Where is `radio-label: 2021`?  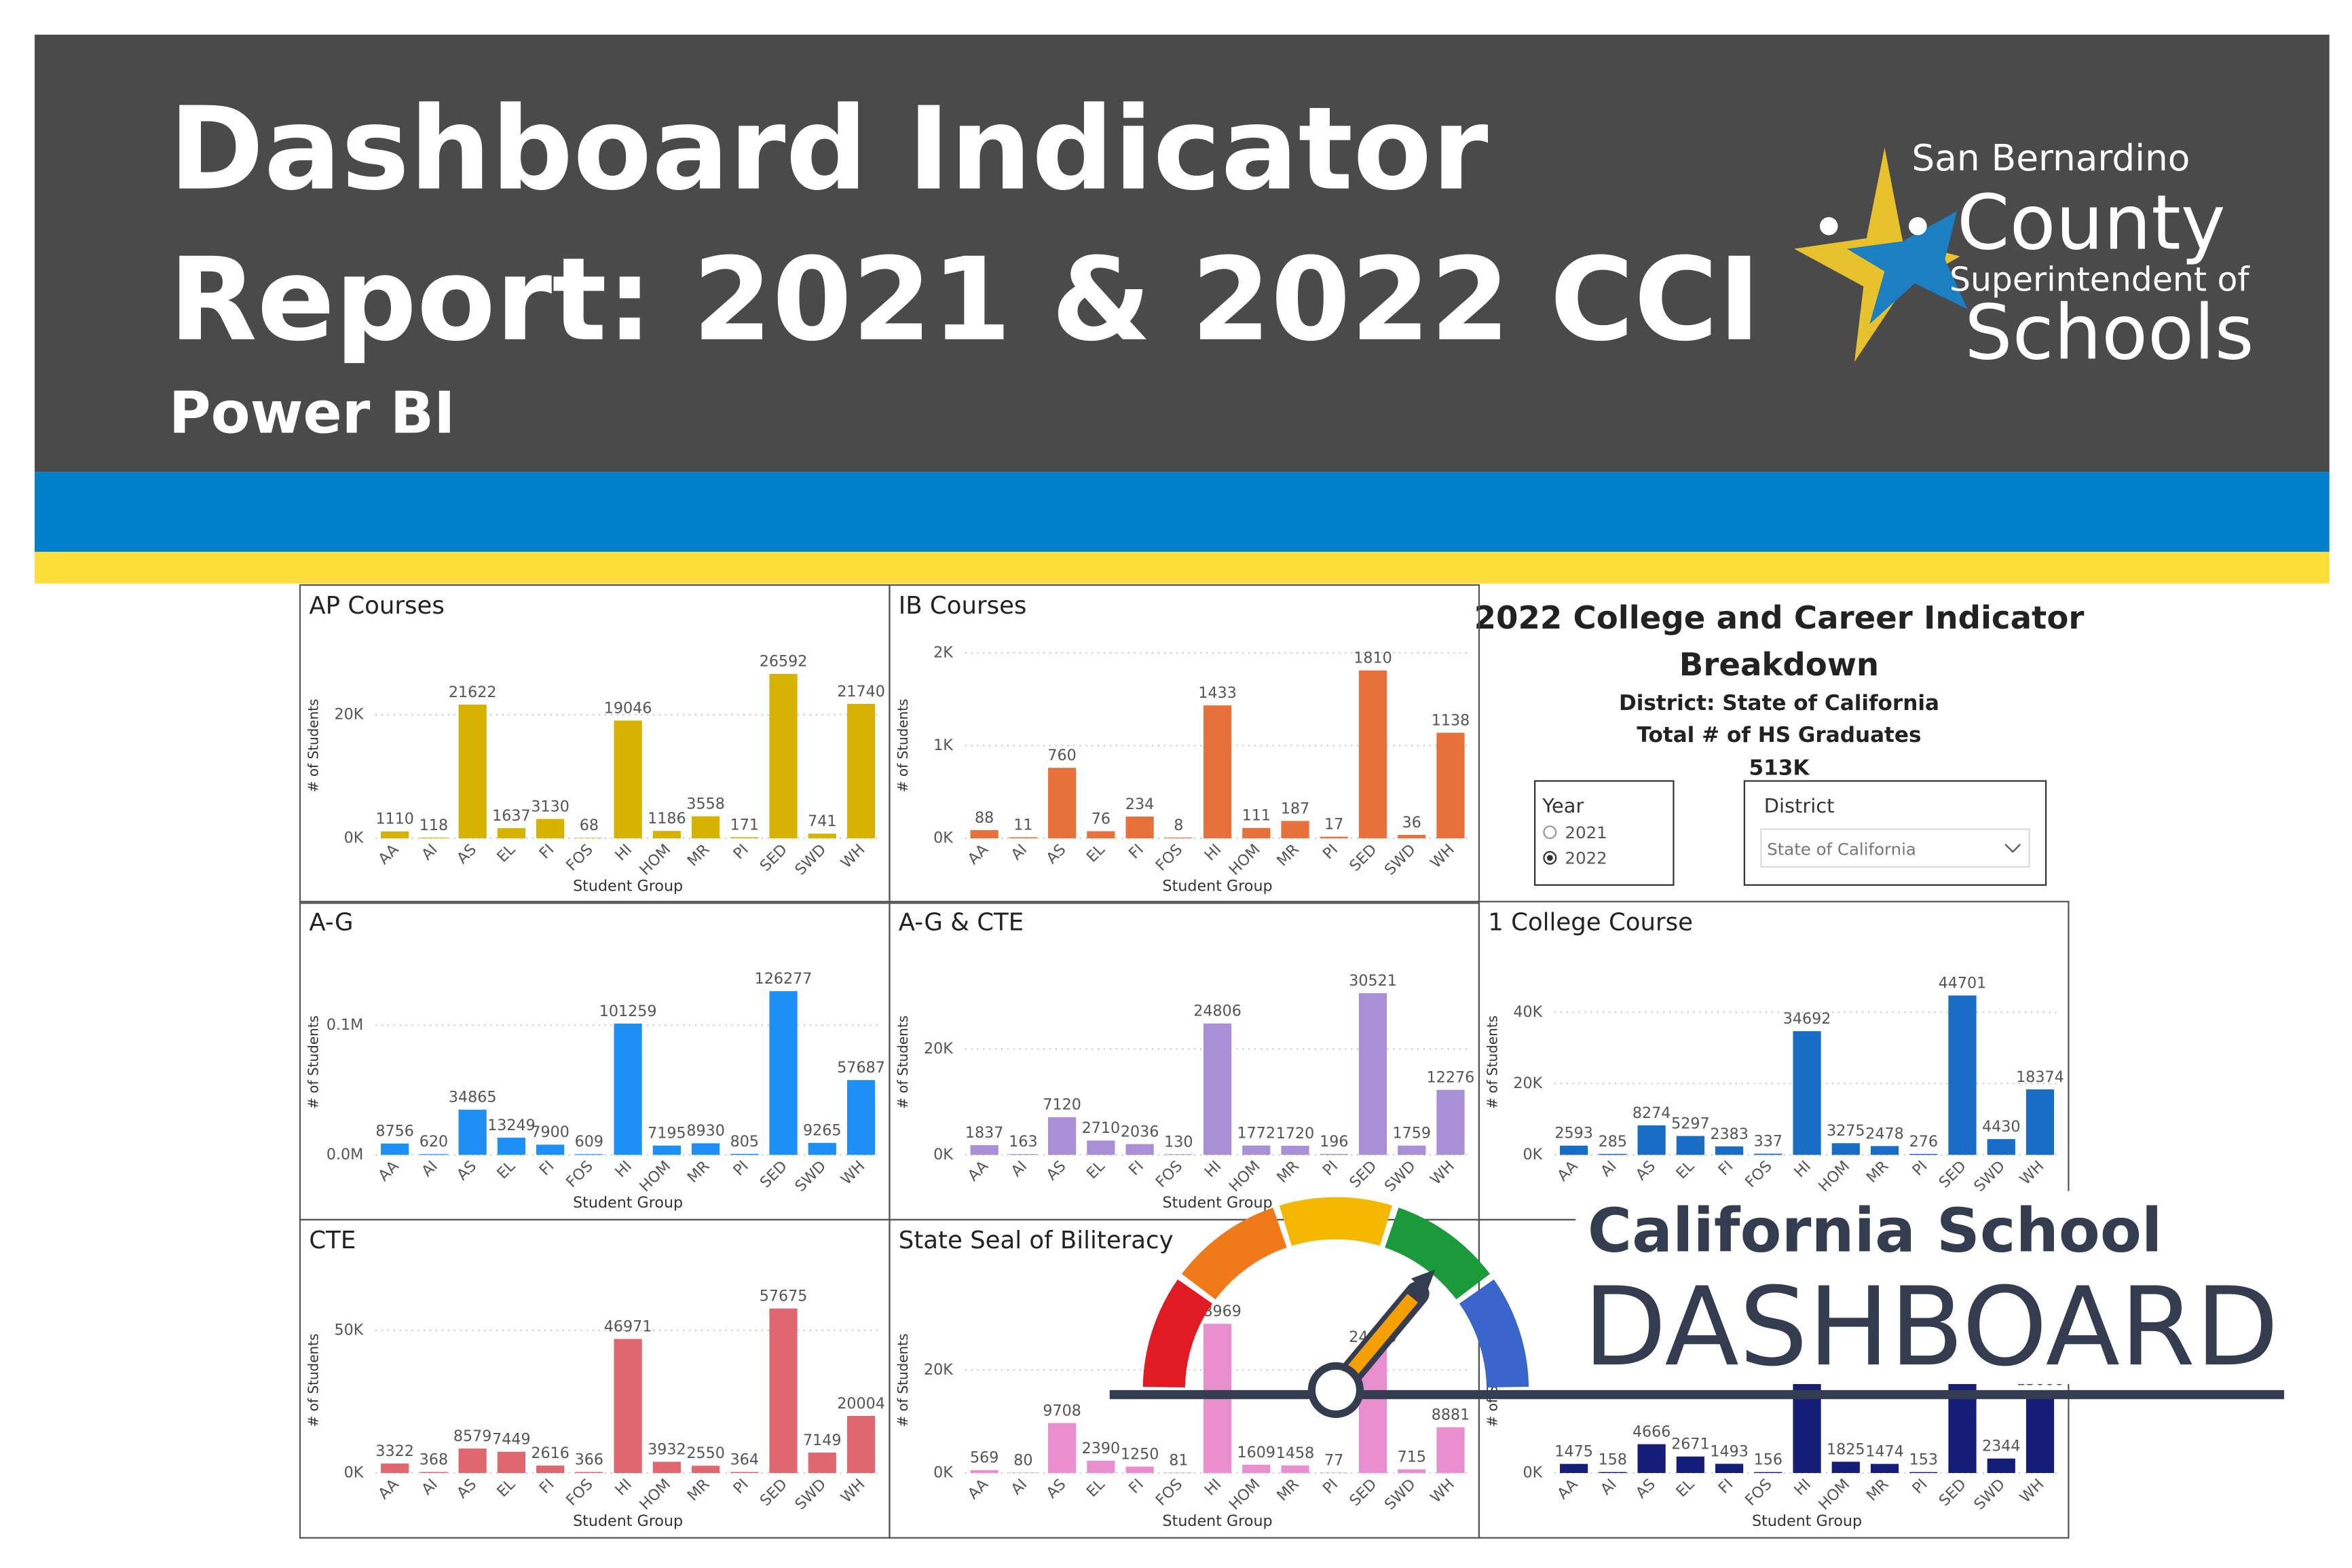
radio-label: 2021 is located at coordinates (1586, 833).